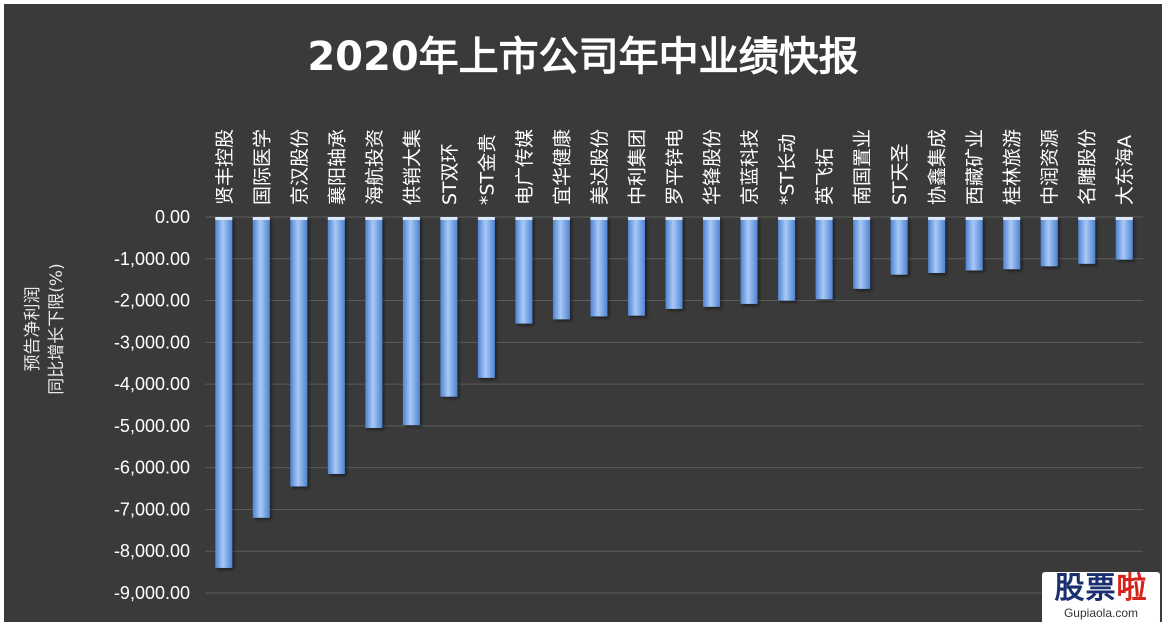  What do you see at coordinates (975, 167) in the screenshot?
I see `x-tick-label: 西藏矿业` at bounding box center [975, 167].